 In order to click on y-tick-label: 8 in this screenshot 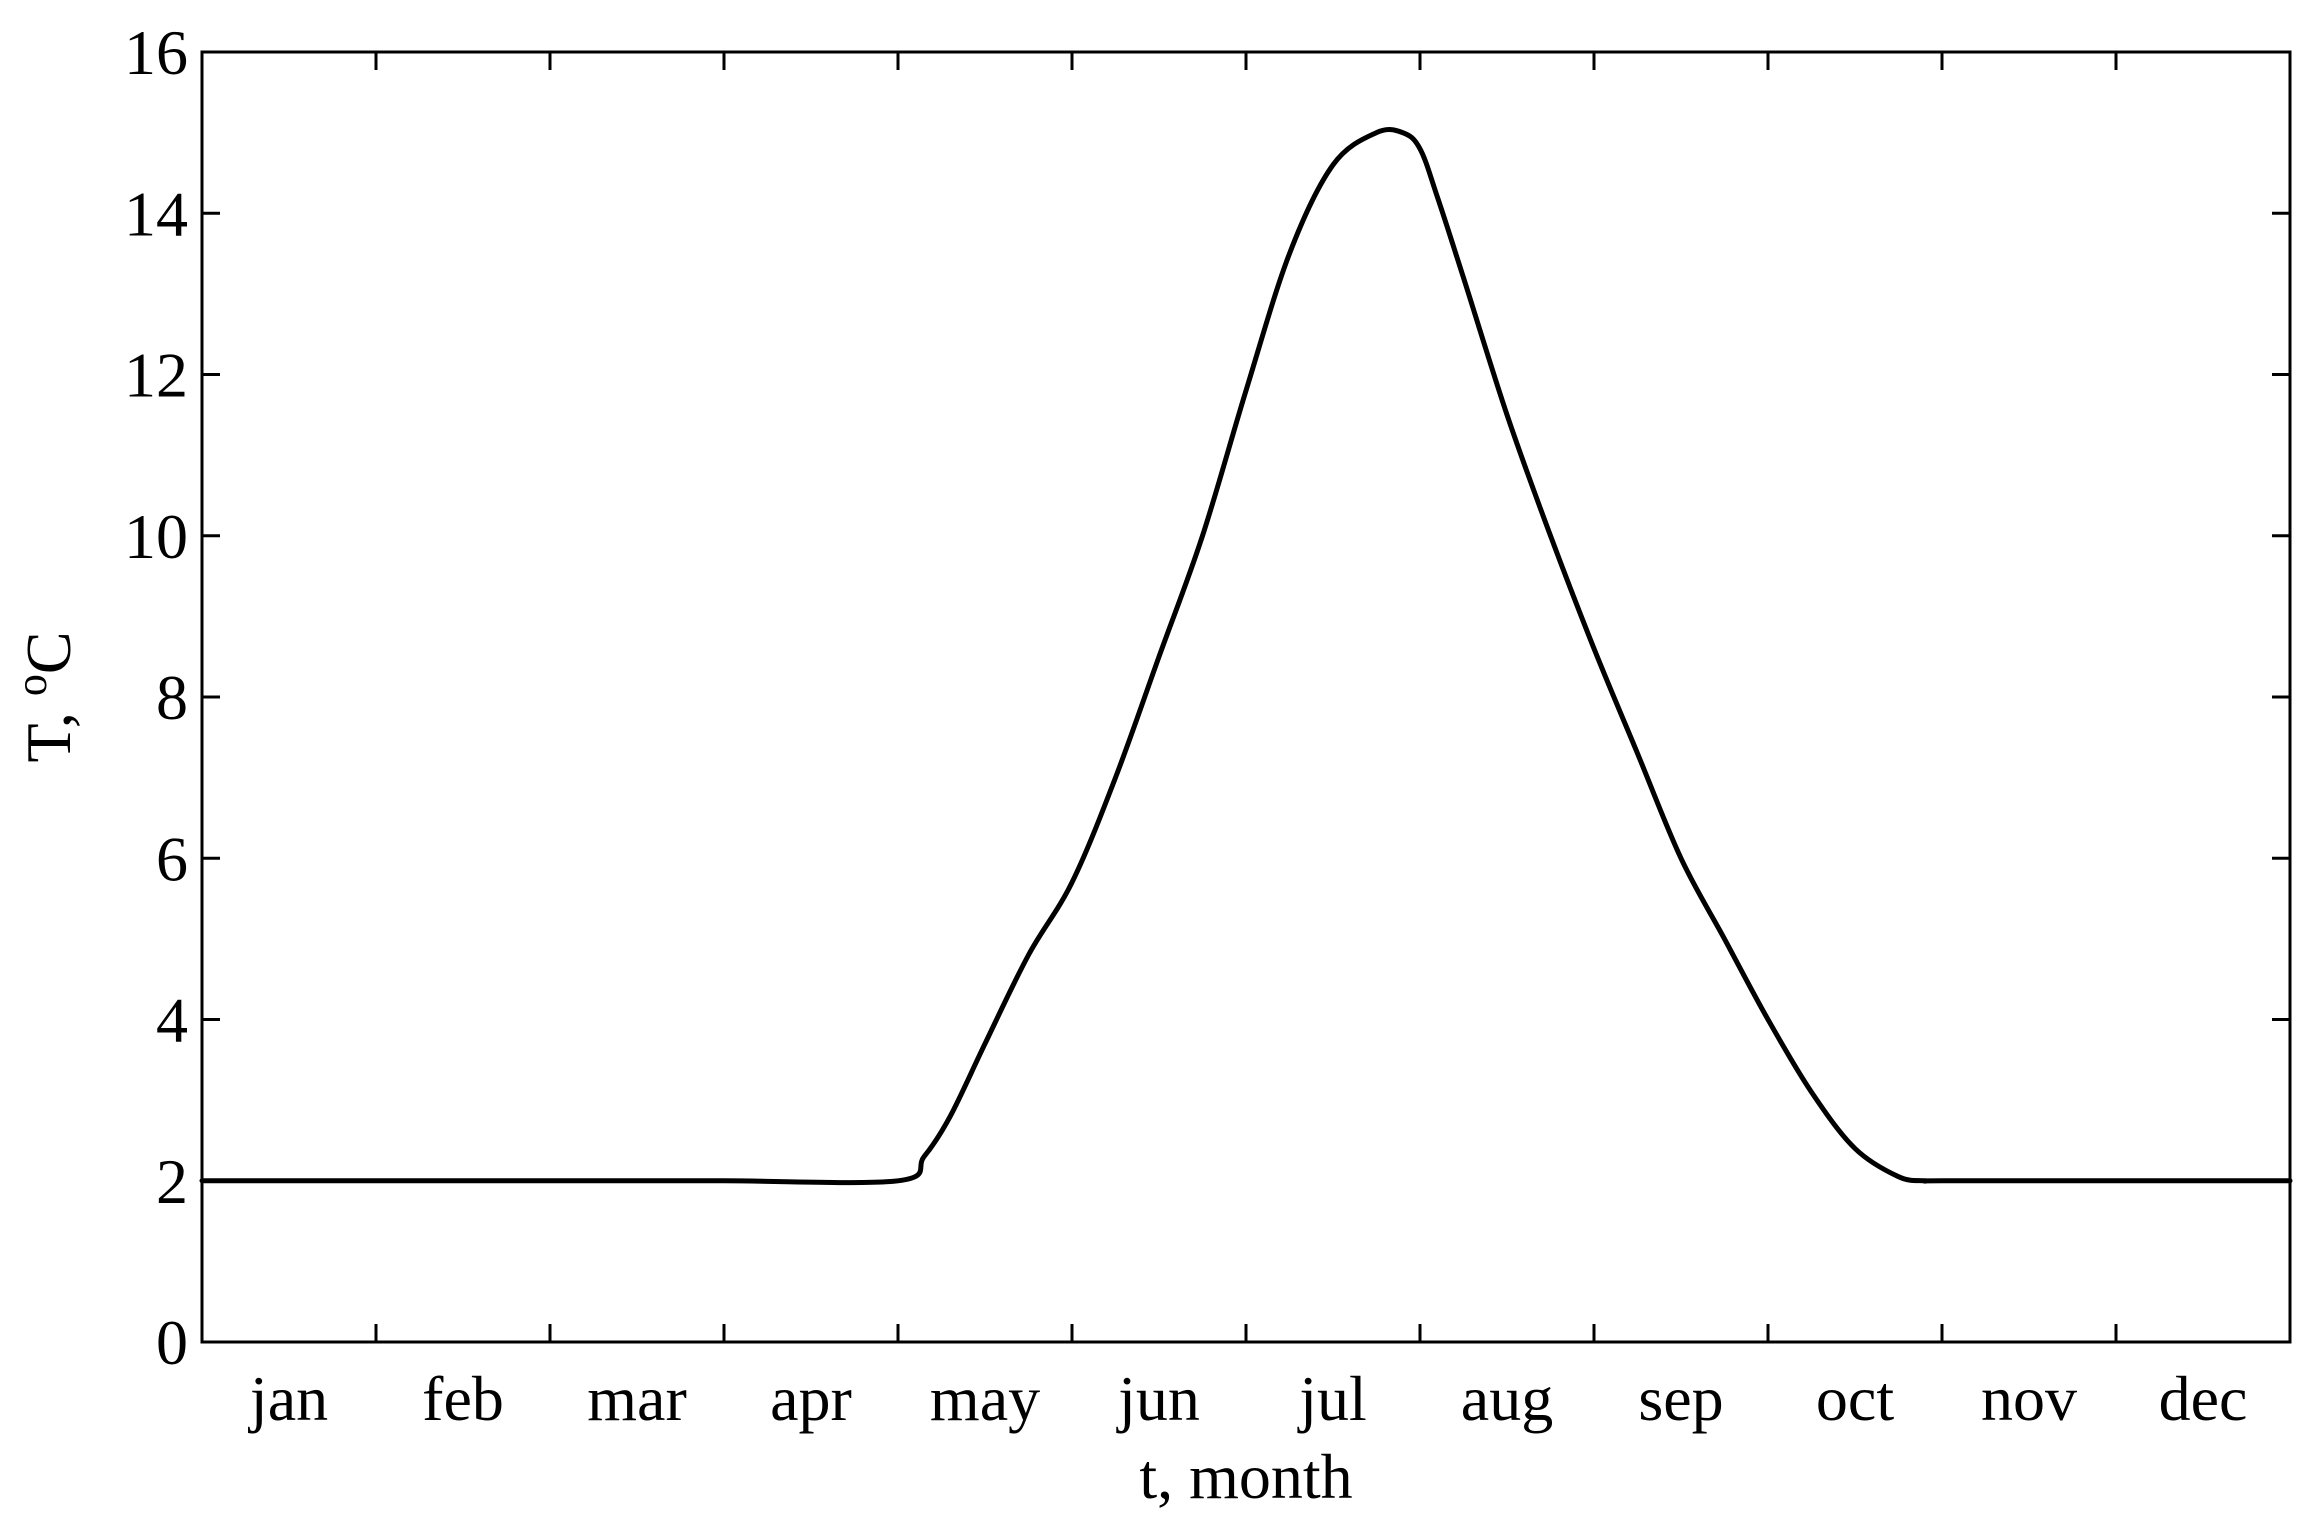, I will do `click(172, 697)`.